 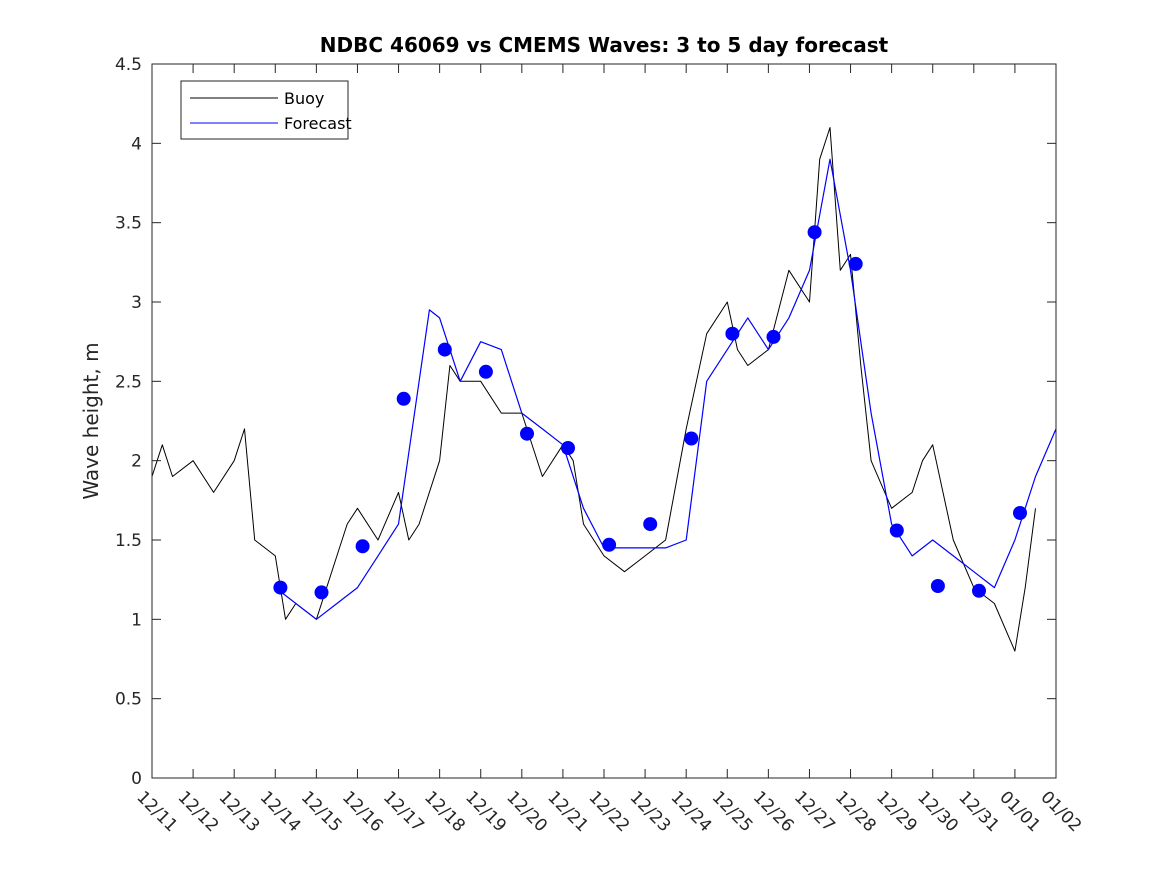 I want to click on legend-box, so click(x=264, y=110).